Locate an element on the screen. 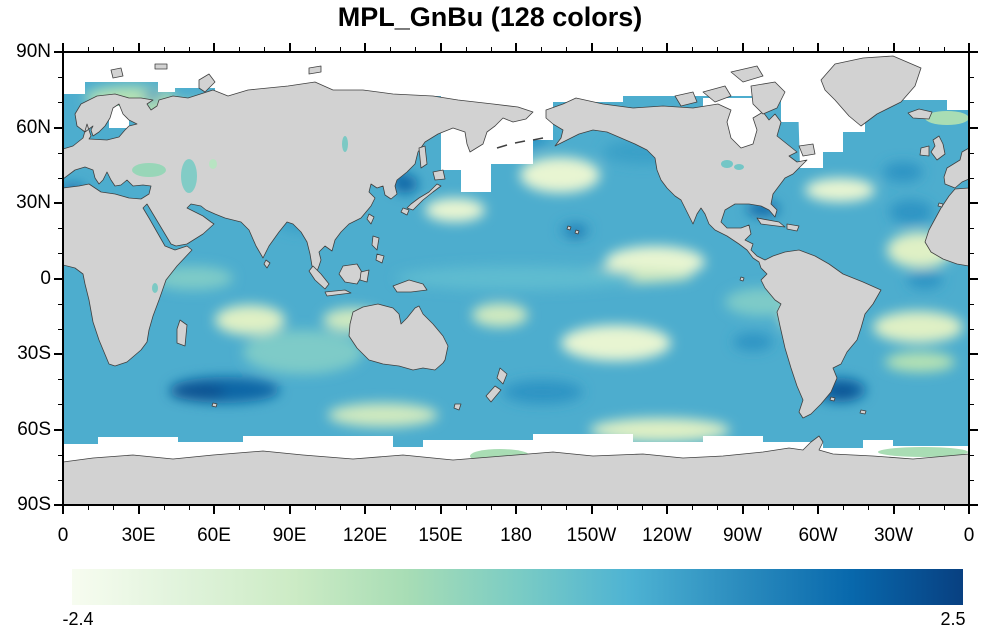  island-taiwan is located at coordinates (370, 219).